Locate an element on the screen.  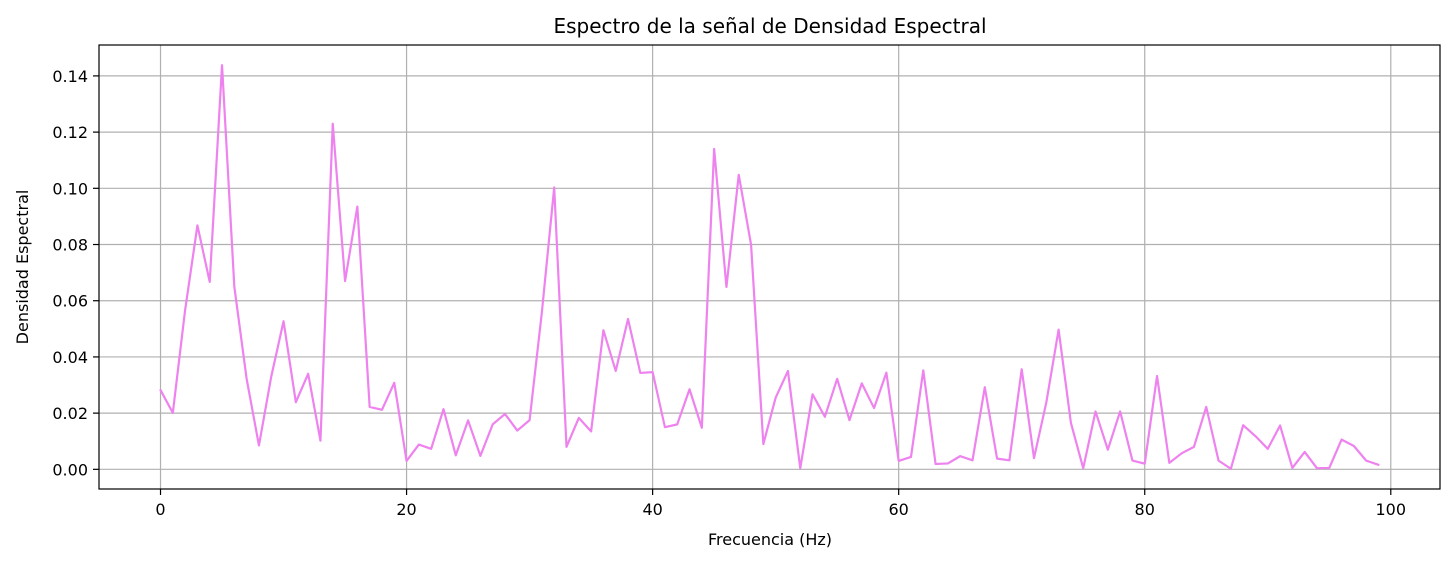
x-axis-label: Frecuencia (Hz) is located at coordinates (770, 539).